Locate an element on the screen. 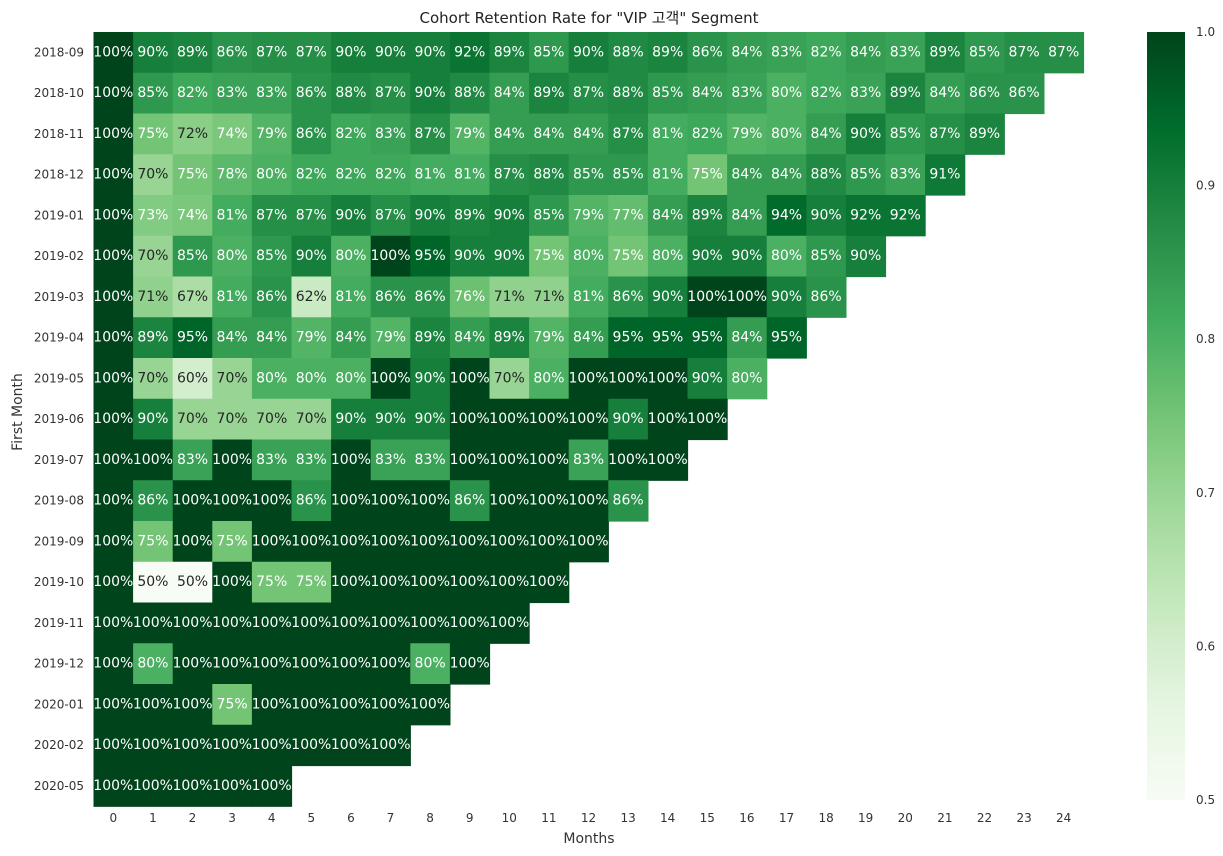 This screenshot has width=1223, height=856. colorbar is located at coordinates (1166, 416).